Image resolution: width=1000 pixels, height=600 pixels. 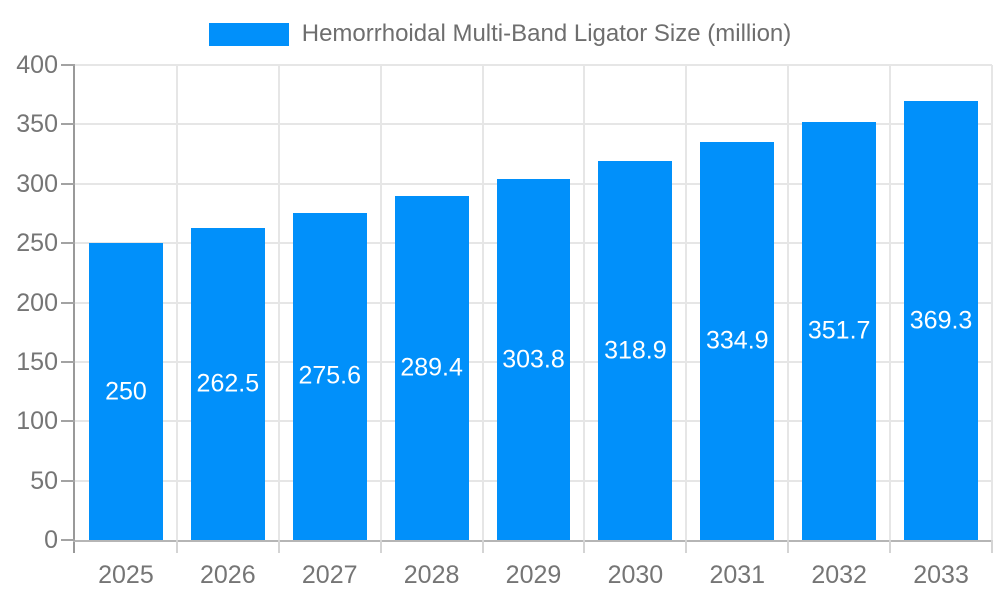 What do you see at coordinates (839, 575) in the screenshot?
I see `x-axis-tick-label: 2032` at bounding box center [839, 575].